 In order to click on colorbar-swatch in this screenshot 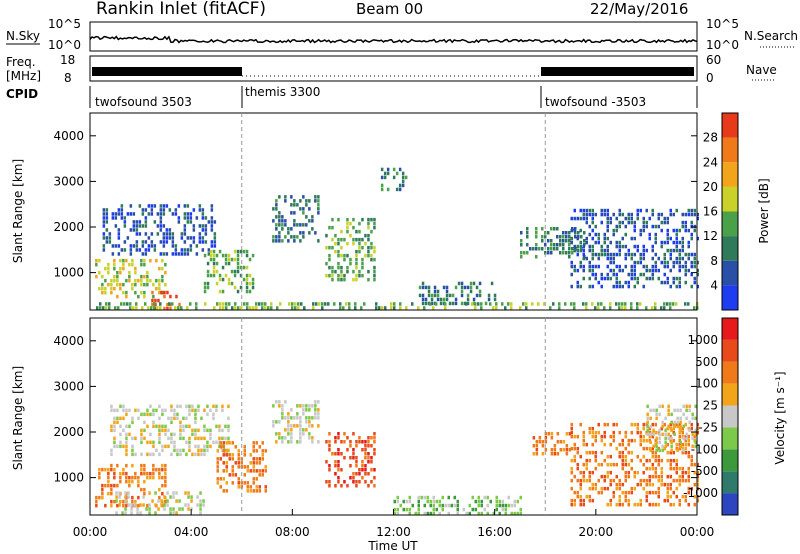, I will do `click(730, 224)`.